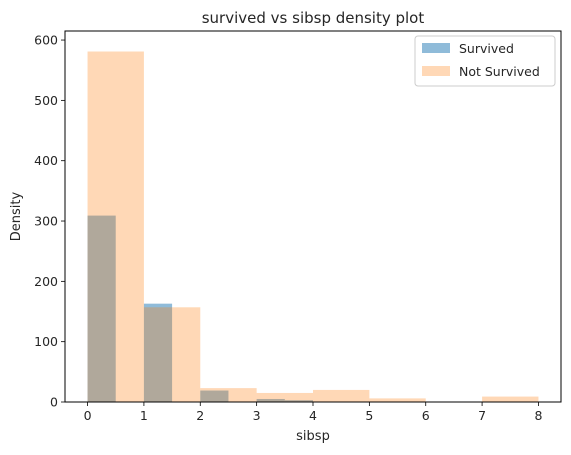 The width and height of the screenshot is (571, 455). What do you see at coordinates (486, 48) in the screenshot?
I see `legend-label-survived: Survived` at bounding box center [486, 48].